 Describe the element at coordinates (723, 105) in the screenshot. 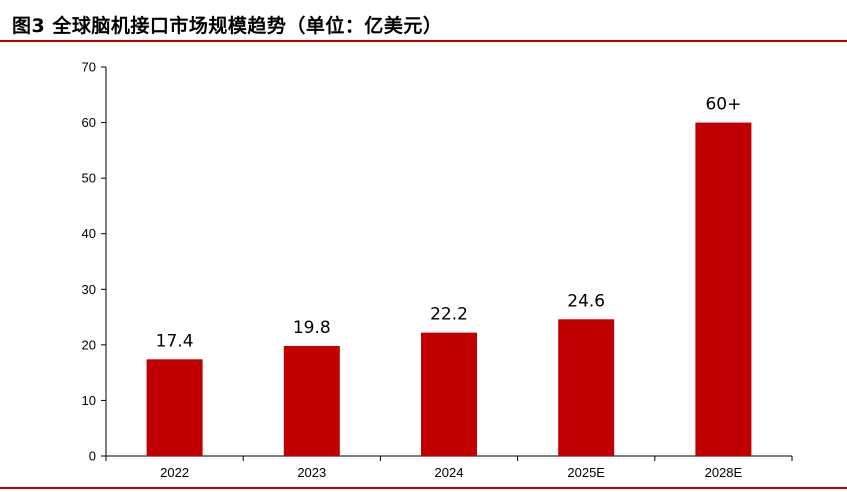

I see `data-label-2028E: 60+` at that location.